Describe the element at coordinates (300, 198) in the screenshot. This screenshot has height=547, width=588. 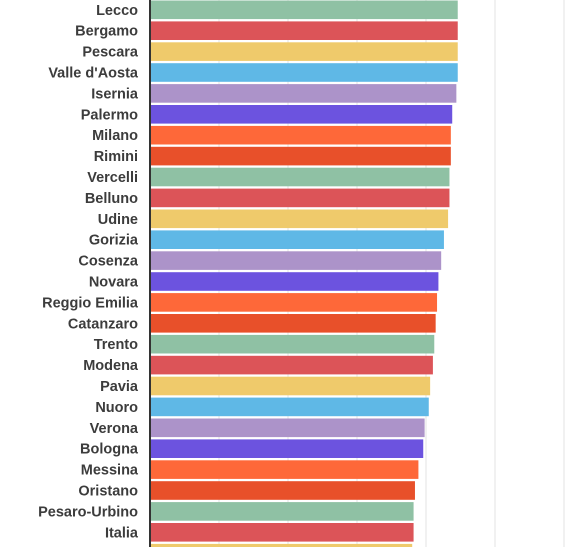
I see `bar-belluno` at that location.